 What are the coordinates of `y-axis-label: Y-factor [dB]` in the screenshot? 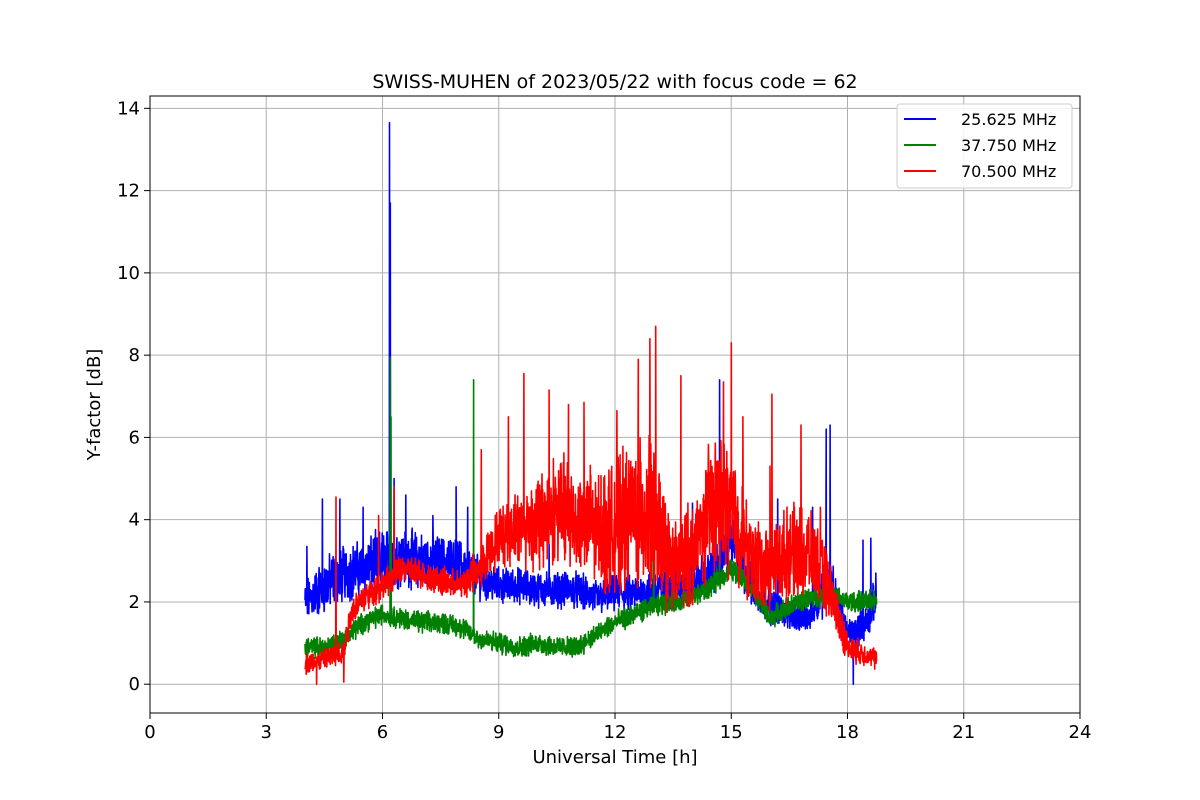 It's located at (94, 405).